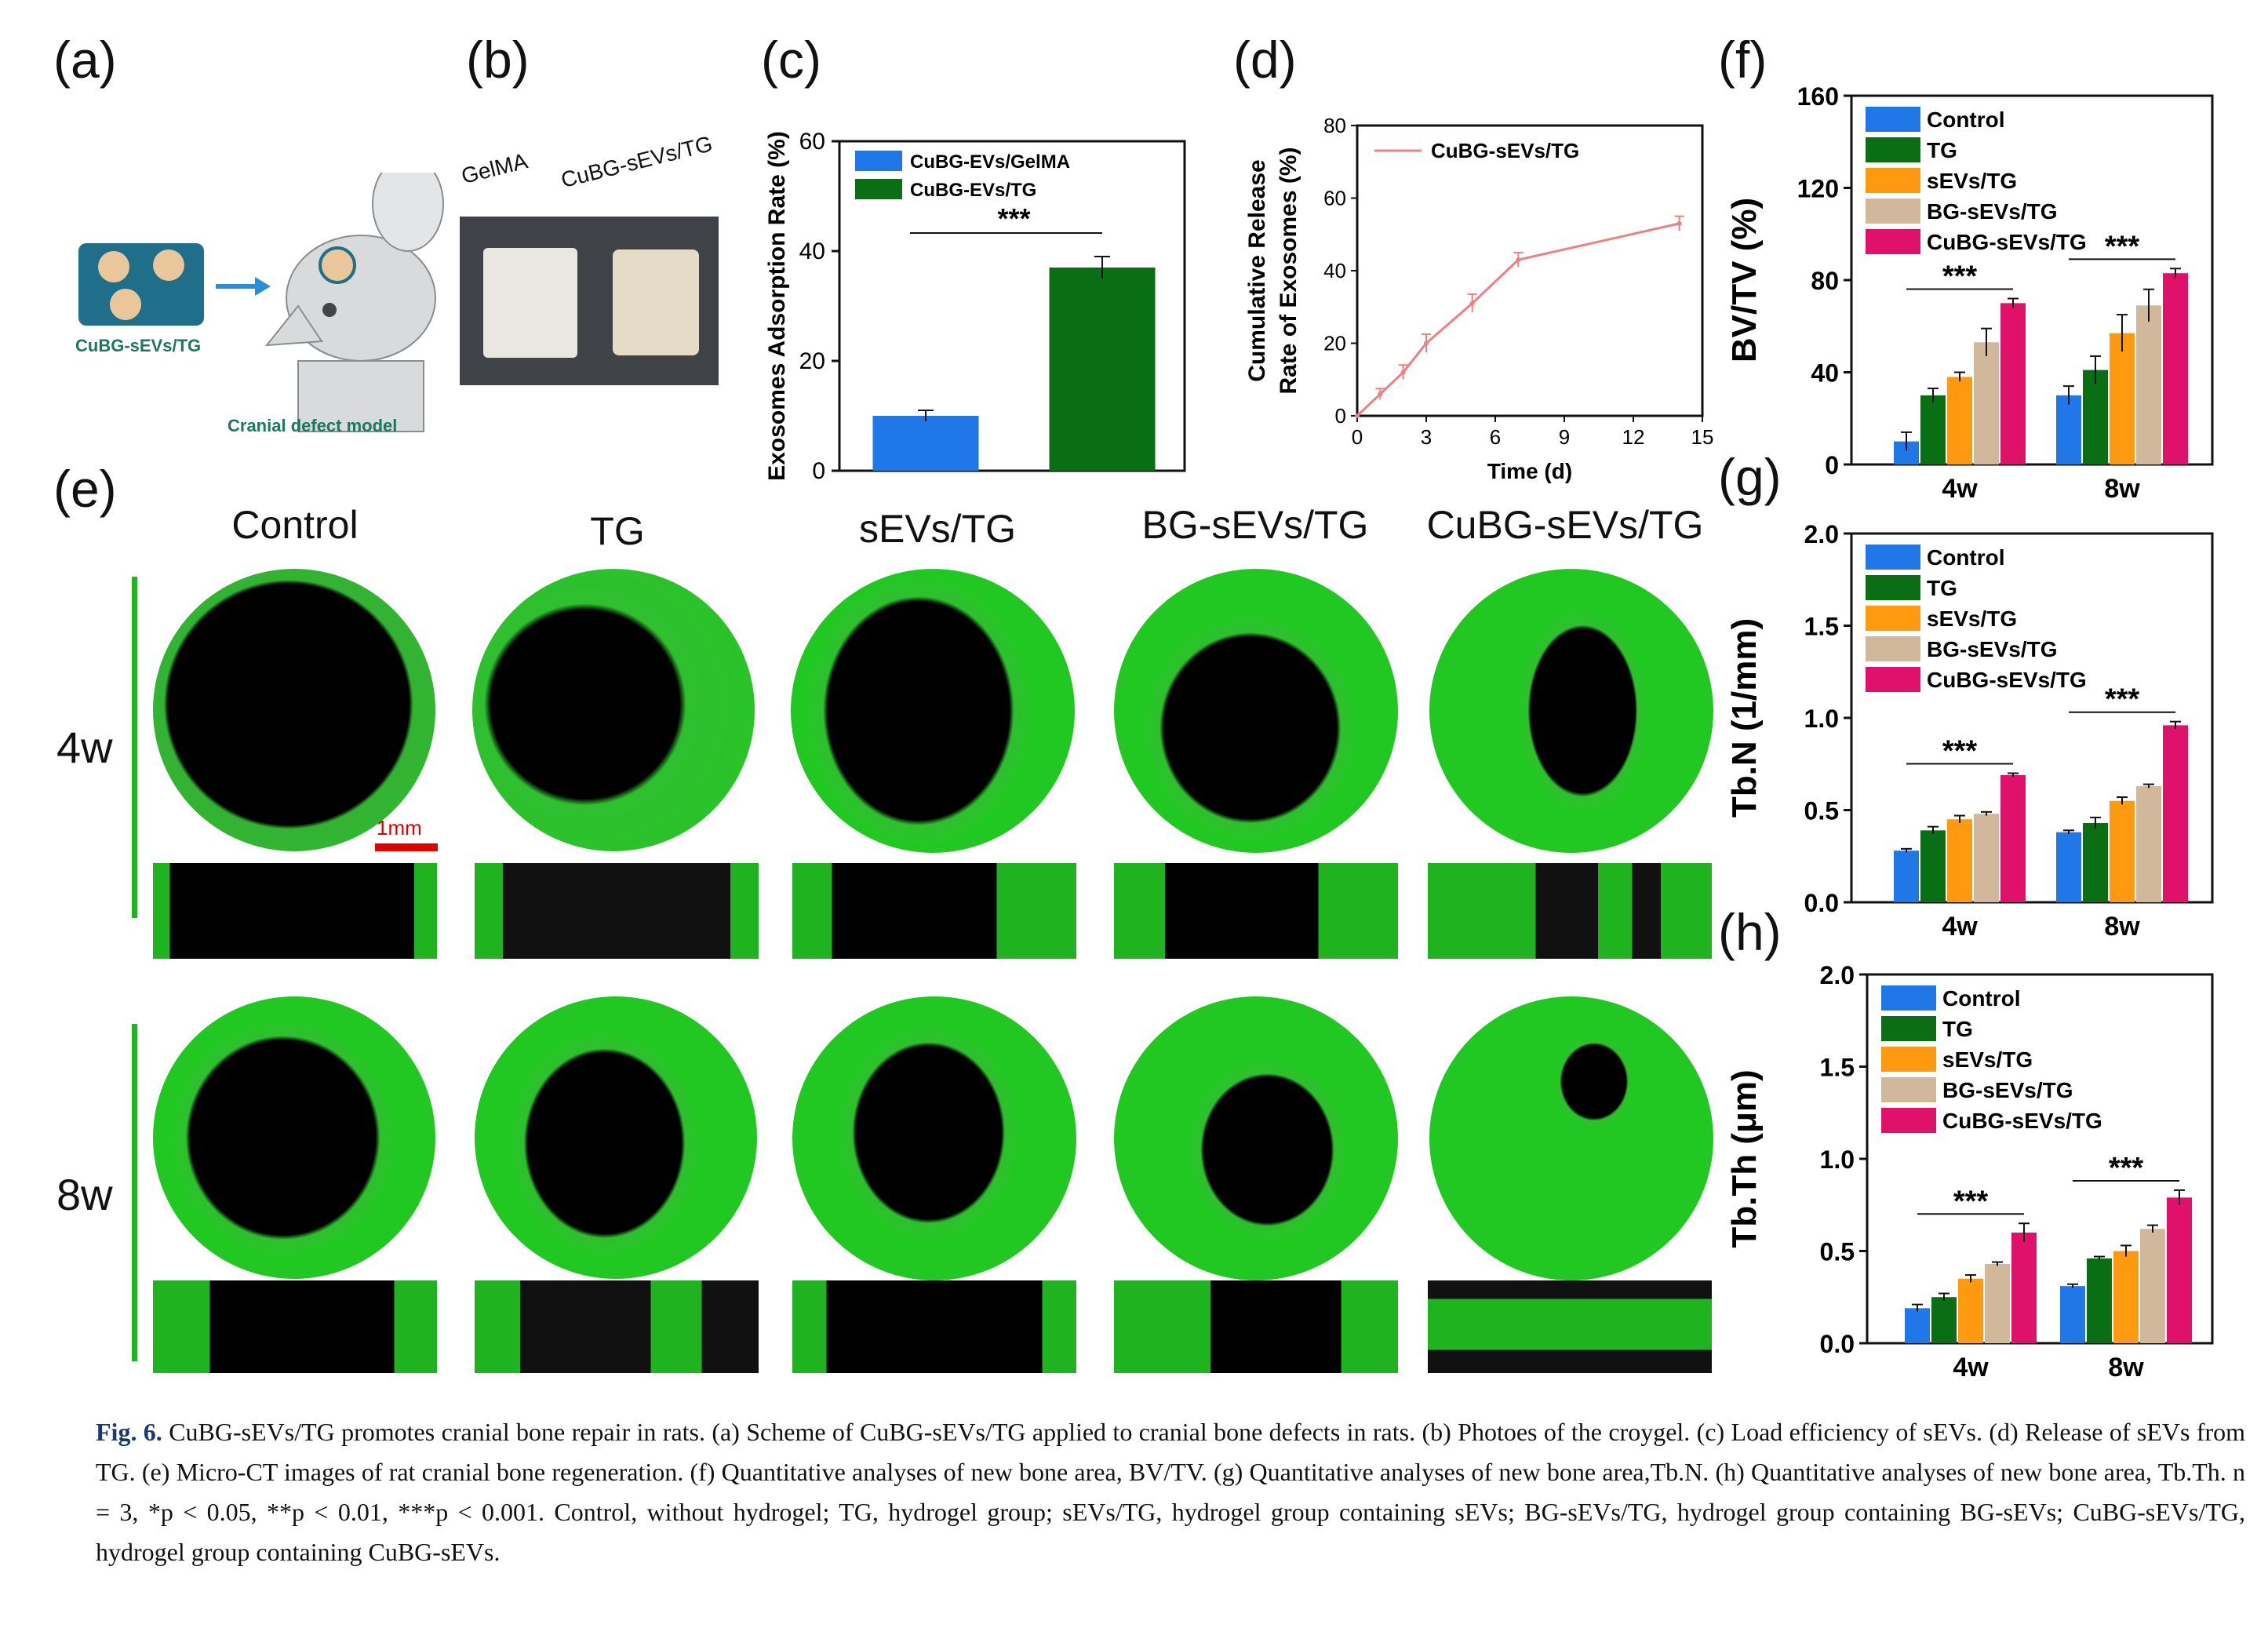 This screenshot has width=2268, height=1639. I want to click on x-tick-label: 15, so click(1703, 437).